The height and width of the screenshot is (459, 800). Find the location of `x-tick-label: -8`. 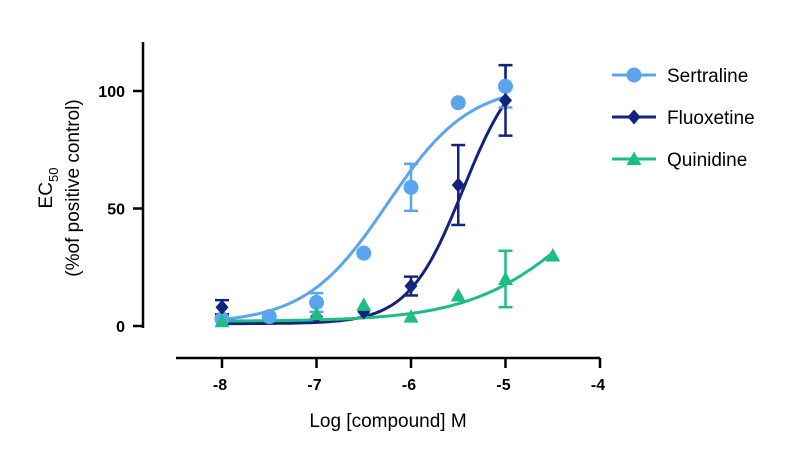

x-tick-label: -8 is located at coordinates (220, 385).